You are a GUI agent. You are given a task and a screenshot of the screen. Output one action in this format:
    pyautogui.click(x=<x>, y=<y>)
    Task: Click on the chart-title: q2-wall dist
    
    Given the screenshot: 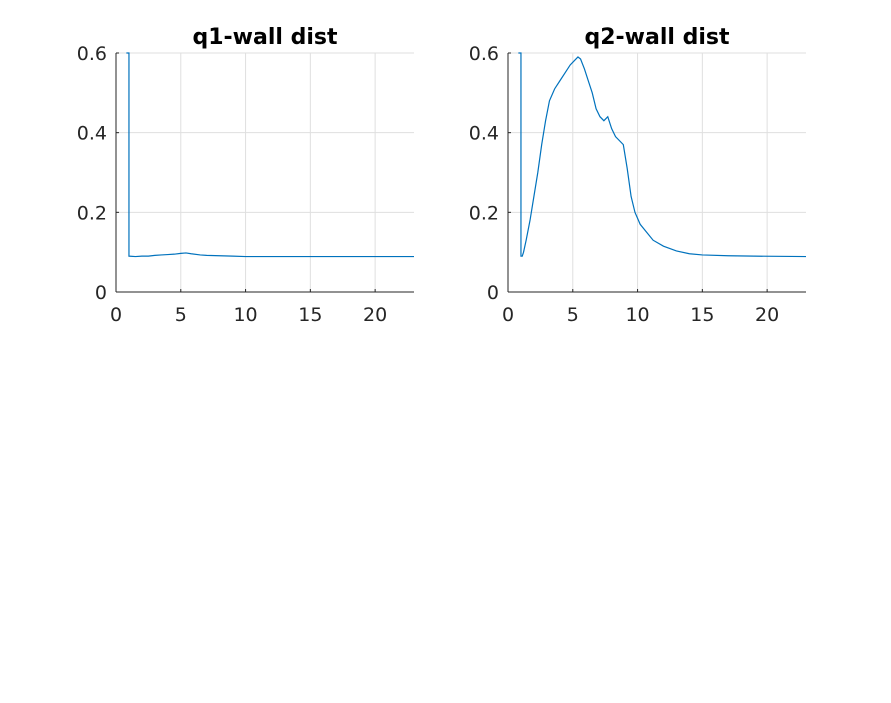 What is the action you would take?
    pyautogui.click(x=657, y=37)
    